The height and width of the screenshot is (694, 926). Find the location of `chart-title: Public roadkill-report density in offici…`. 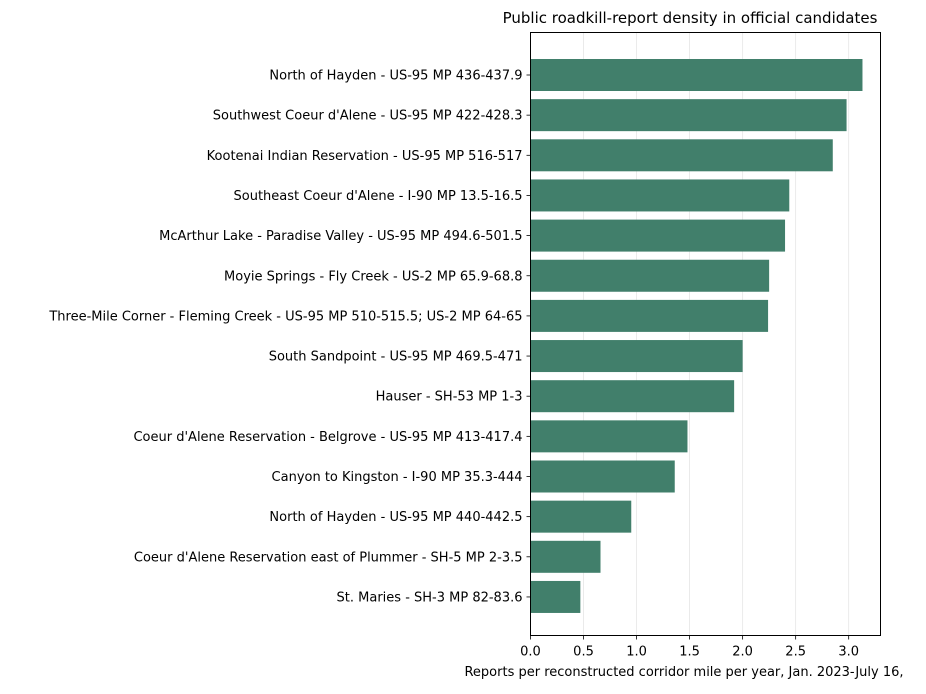

chart-title: Public roadkill-report density in offici… is located at coordinates (690, 18).